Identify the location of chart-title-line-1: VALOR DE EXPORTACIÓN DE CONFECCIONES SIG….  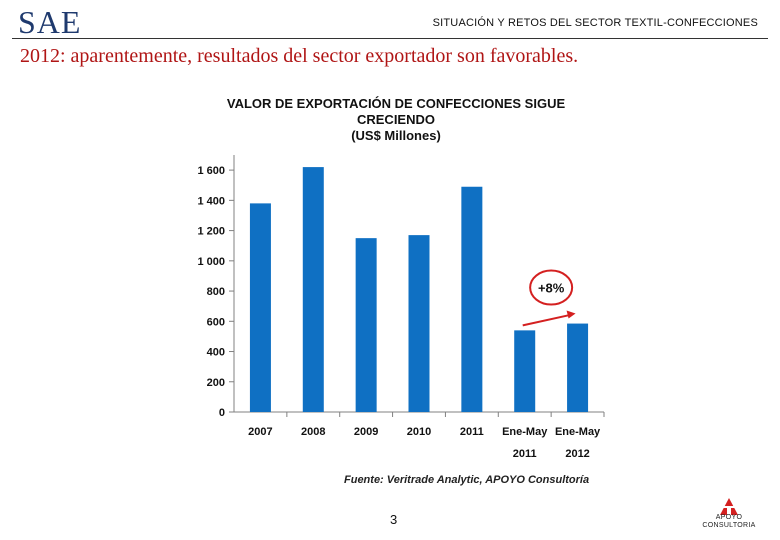
(396, 103).